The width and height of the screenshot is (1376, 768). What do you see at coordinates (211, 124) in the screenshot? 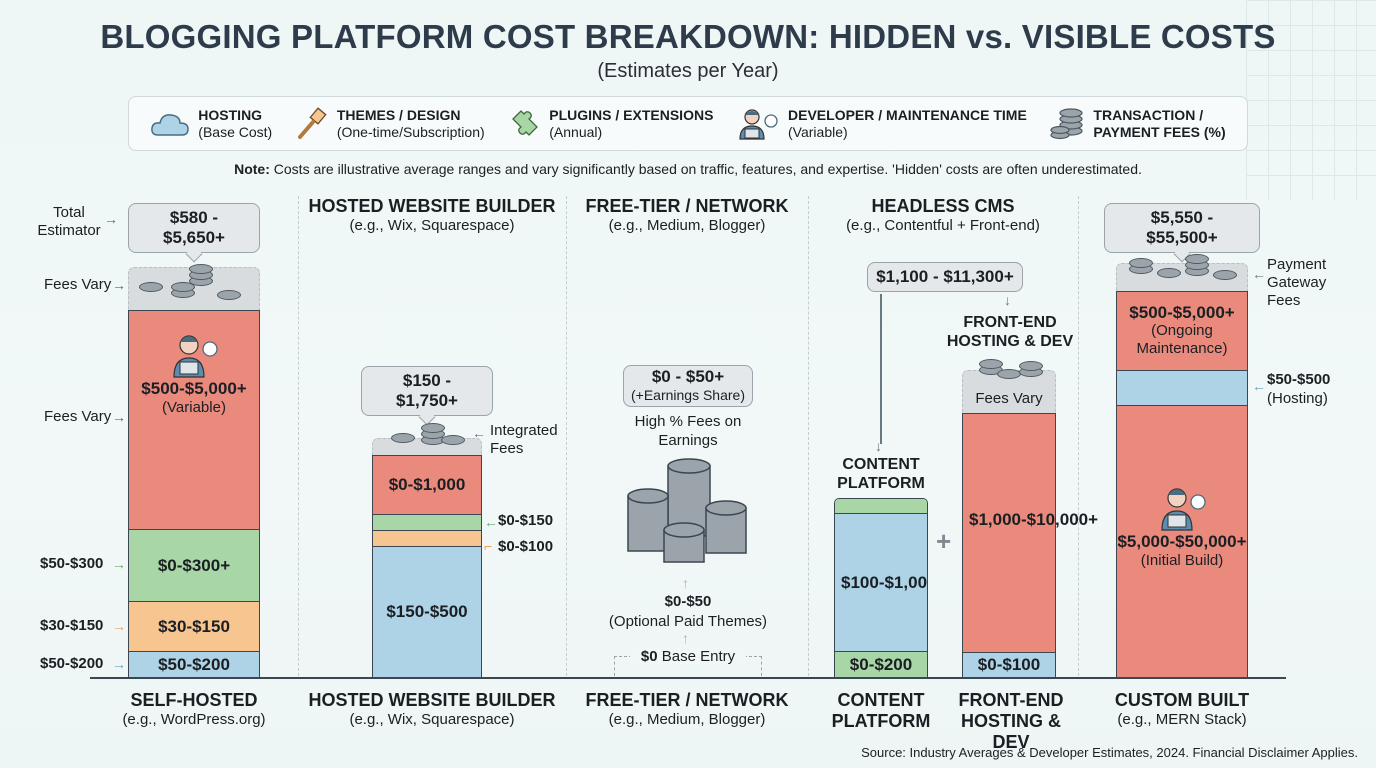
I see `legend-item-hosting: HOSTING (Base Cost)` at bounding box center [211, 124].